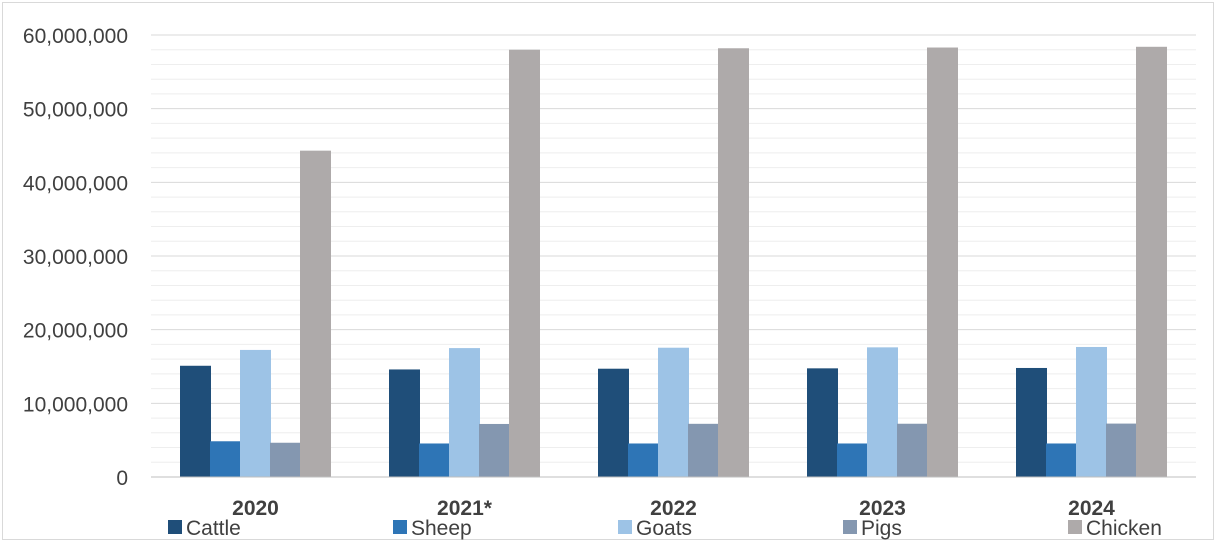  What do you see at coordinates (464, 412) in the screenshot?
I see `bar-goats-2021` at bounding box center [464, 412].